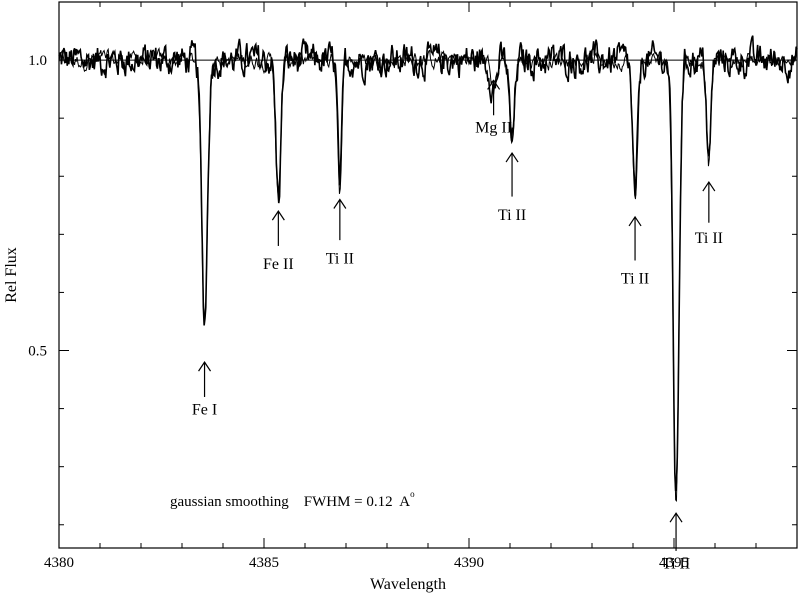  What do you see at coordinates (469, 563) in the screenshot?
I see `x-tick-label: 4390` at bounding box center [469, 563].